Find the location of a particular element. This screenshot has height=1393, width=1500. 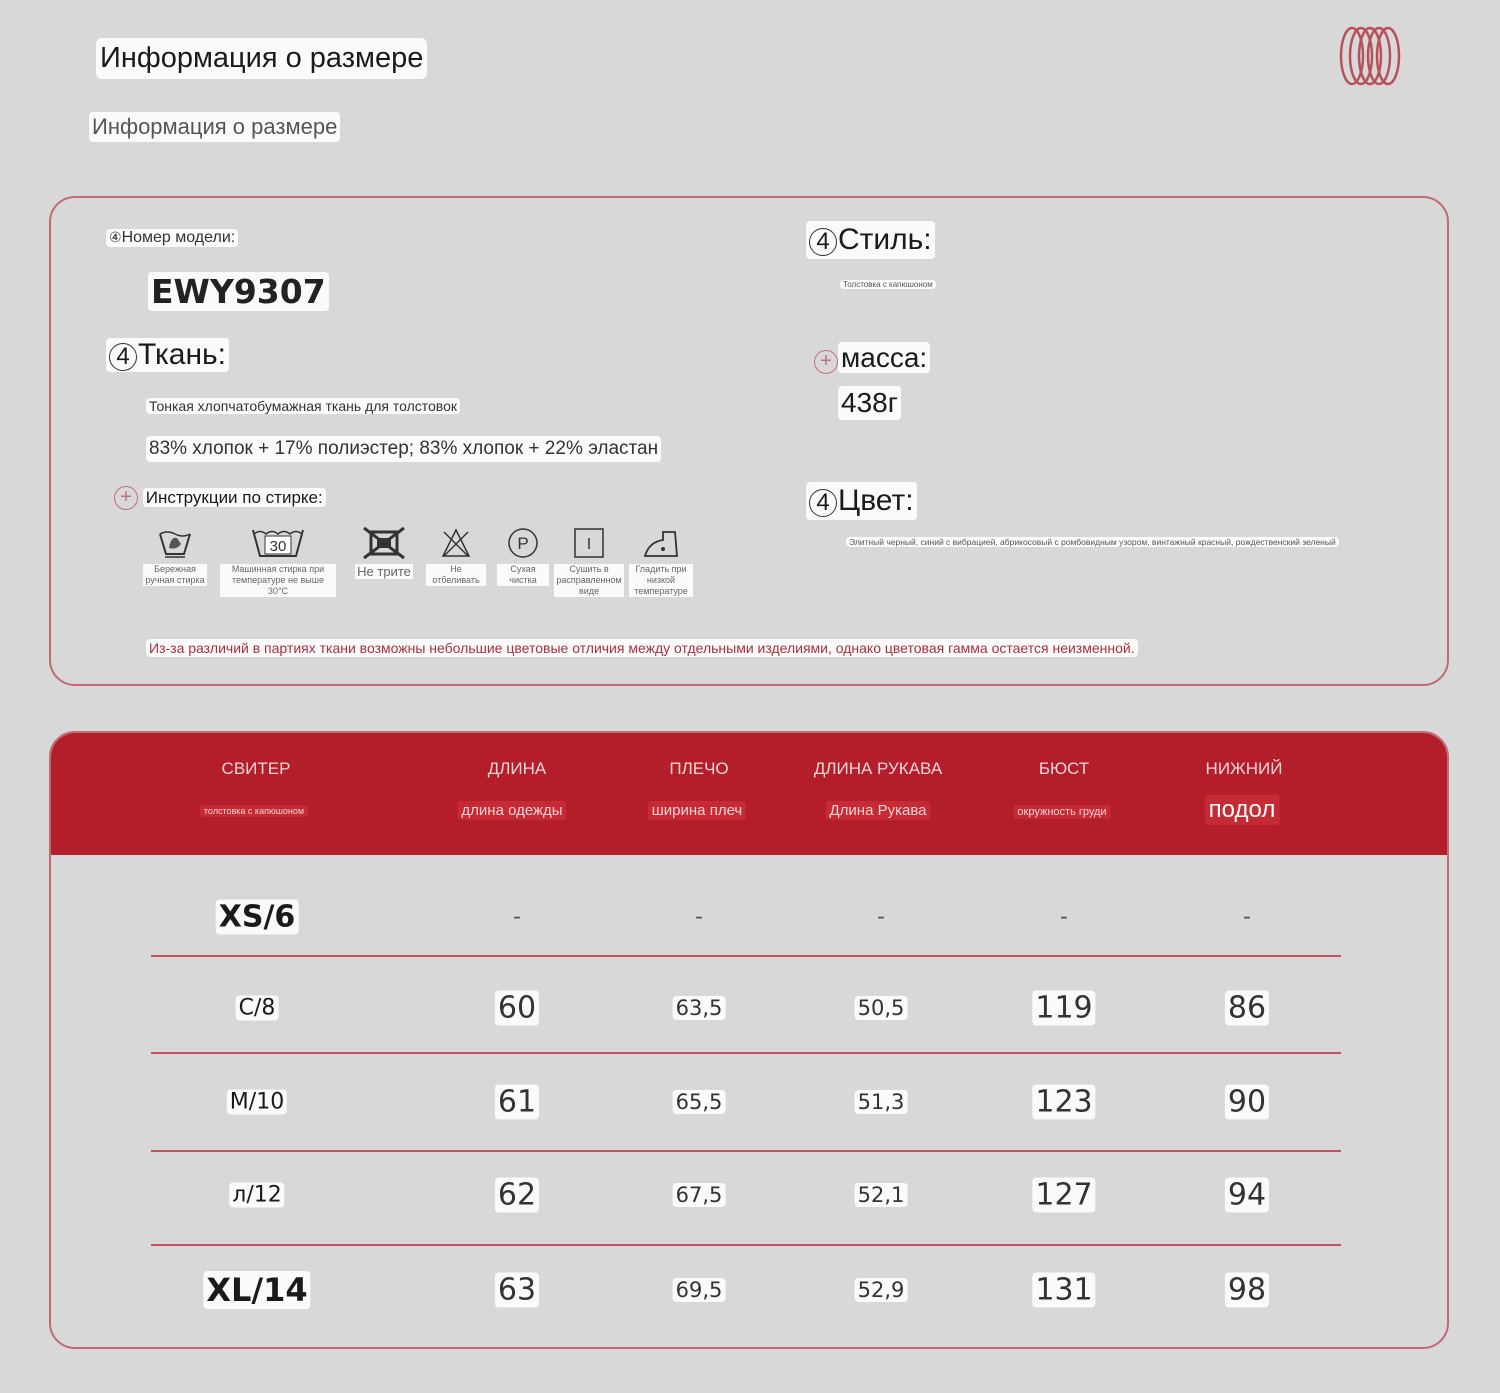

care-caption: Сухая чистка is located at coordinates (523, 575).